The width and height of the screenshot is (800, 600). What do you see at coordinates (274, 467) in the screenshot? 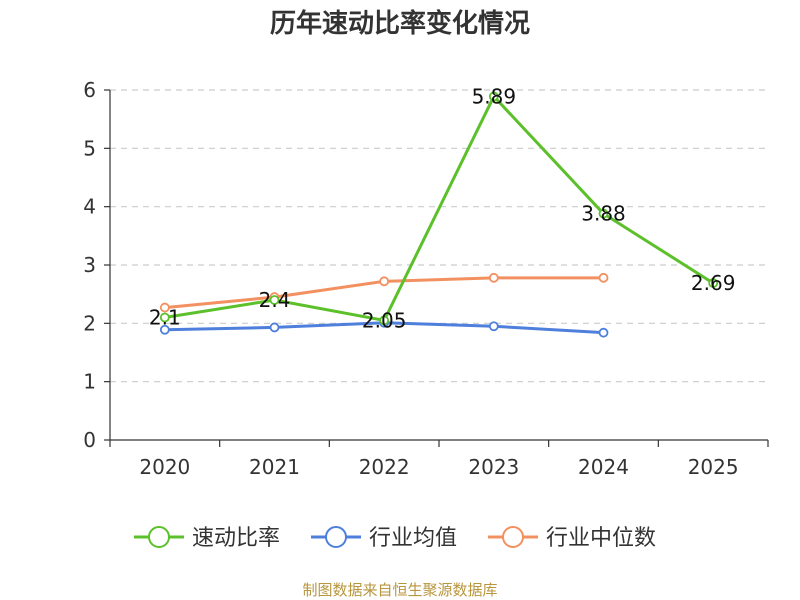
I see `x-tick-label: 2021` at bounding box center [274, 467].